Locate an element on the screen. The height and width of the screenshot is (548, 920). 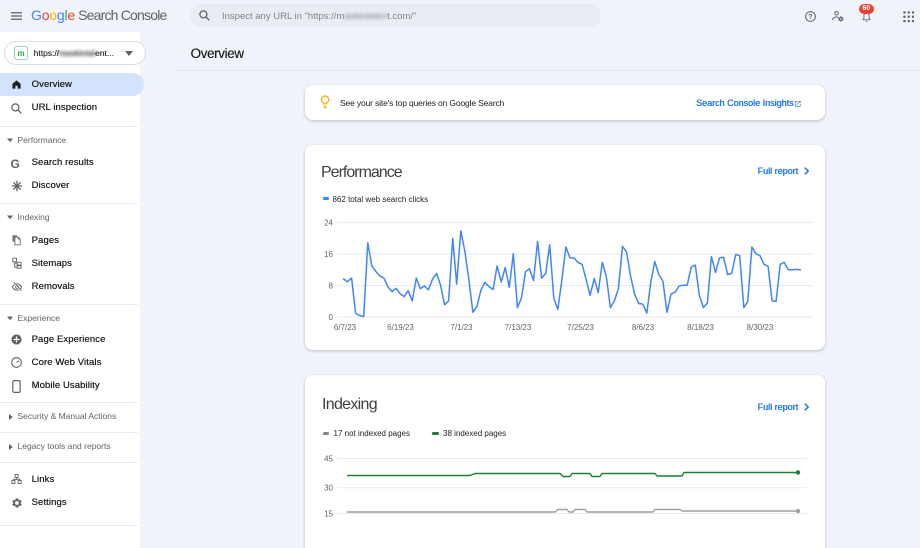
svg-text: 6/7/23 is located at coordinates (345, 327).